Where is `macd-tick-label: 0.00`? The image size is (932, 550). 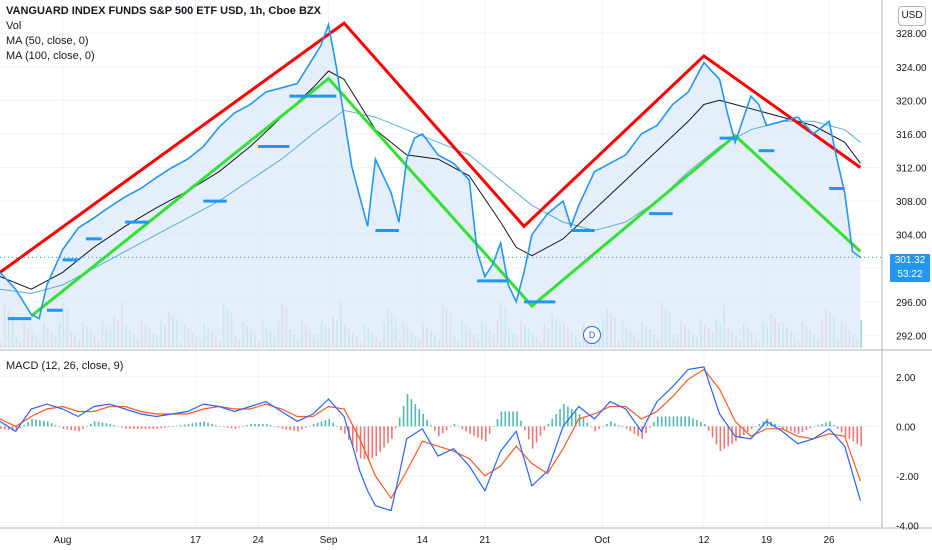 macd-tick-label: 0.00 is located at coordinates (906, 427).